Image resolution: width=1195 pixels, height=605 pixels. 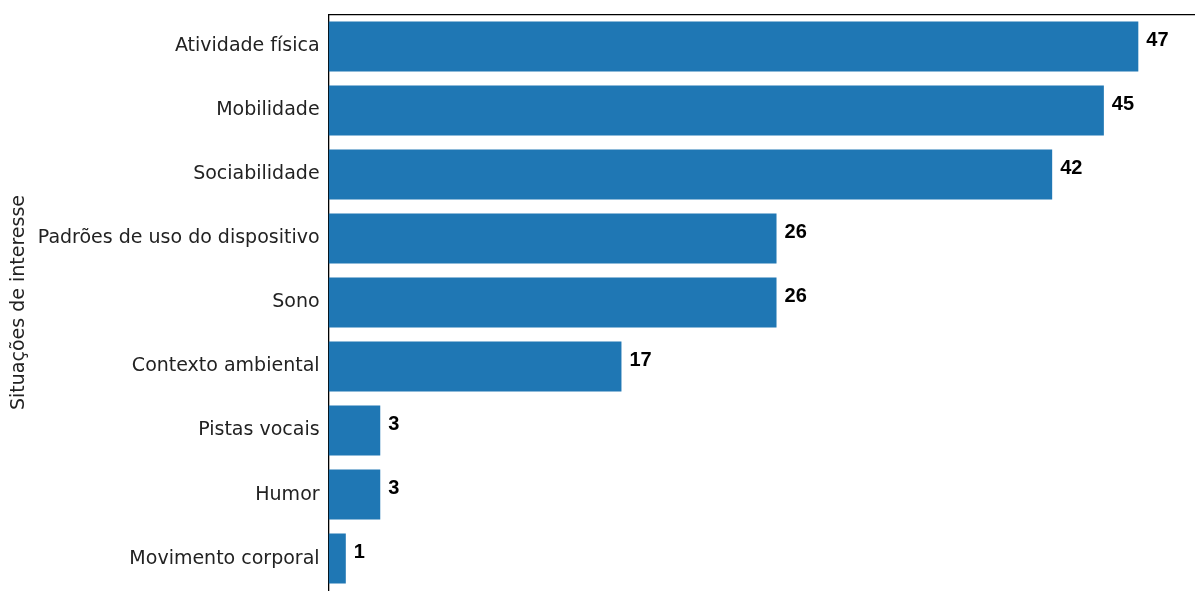 I want to click on data-label: 47, so click(x=1157, y=38).